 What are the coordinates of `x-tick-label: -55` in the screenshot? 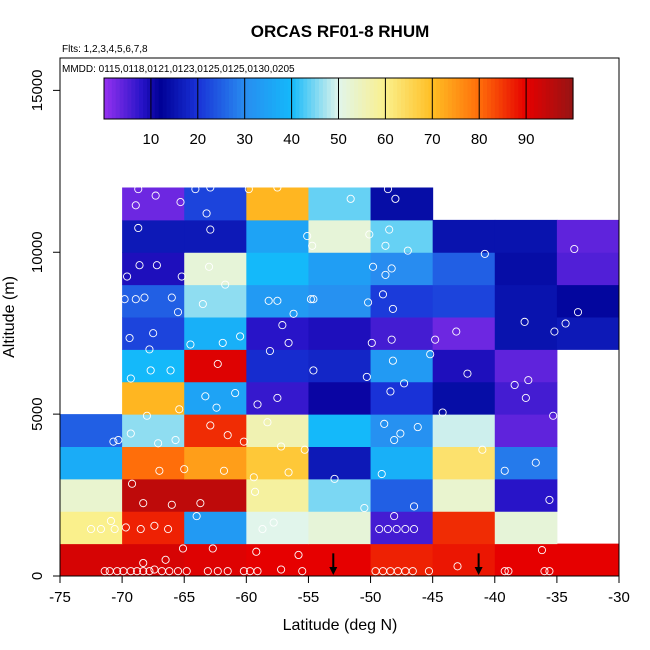 It's located at (309, 597).